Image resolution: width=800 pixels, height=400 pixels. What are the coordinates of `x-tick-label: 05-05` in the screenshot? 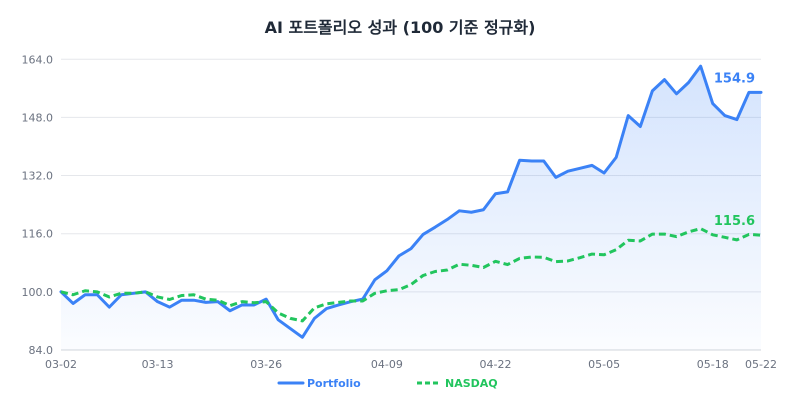 It's located at (604, 364).